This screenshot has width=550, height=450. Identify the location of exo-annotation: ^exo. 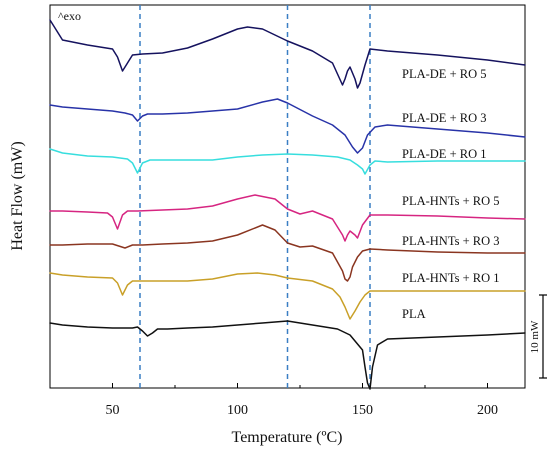
(69, 16).